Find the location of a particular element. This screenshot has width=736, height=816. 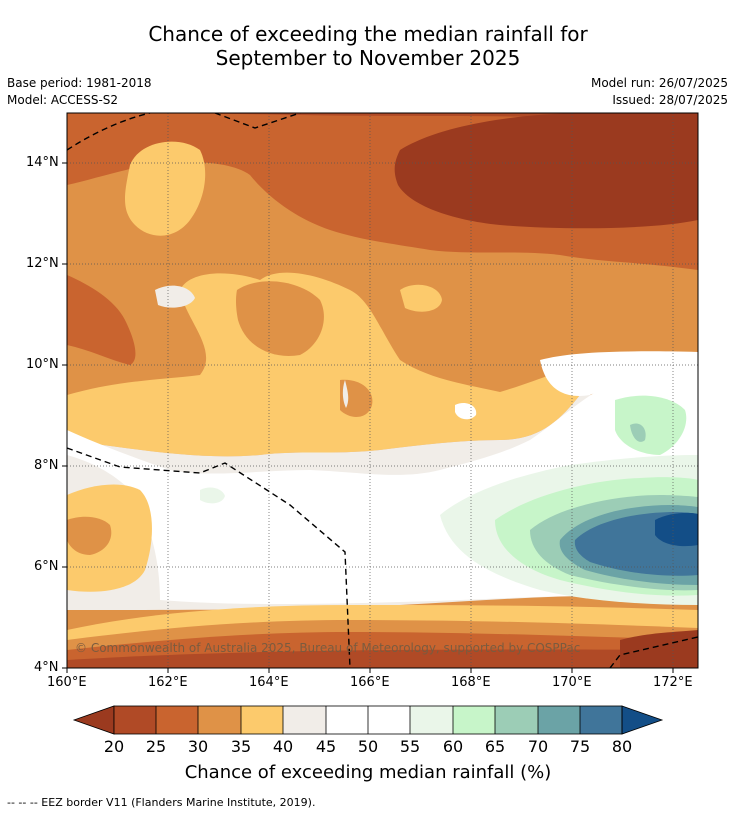

lon-label: 166°E is located at coordinates (370, 682).